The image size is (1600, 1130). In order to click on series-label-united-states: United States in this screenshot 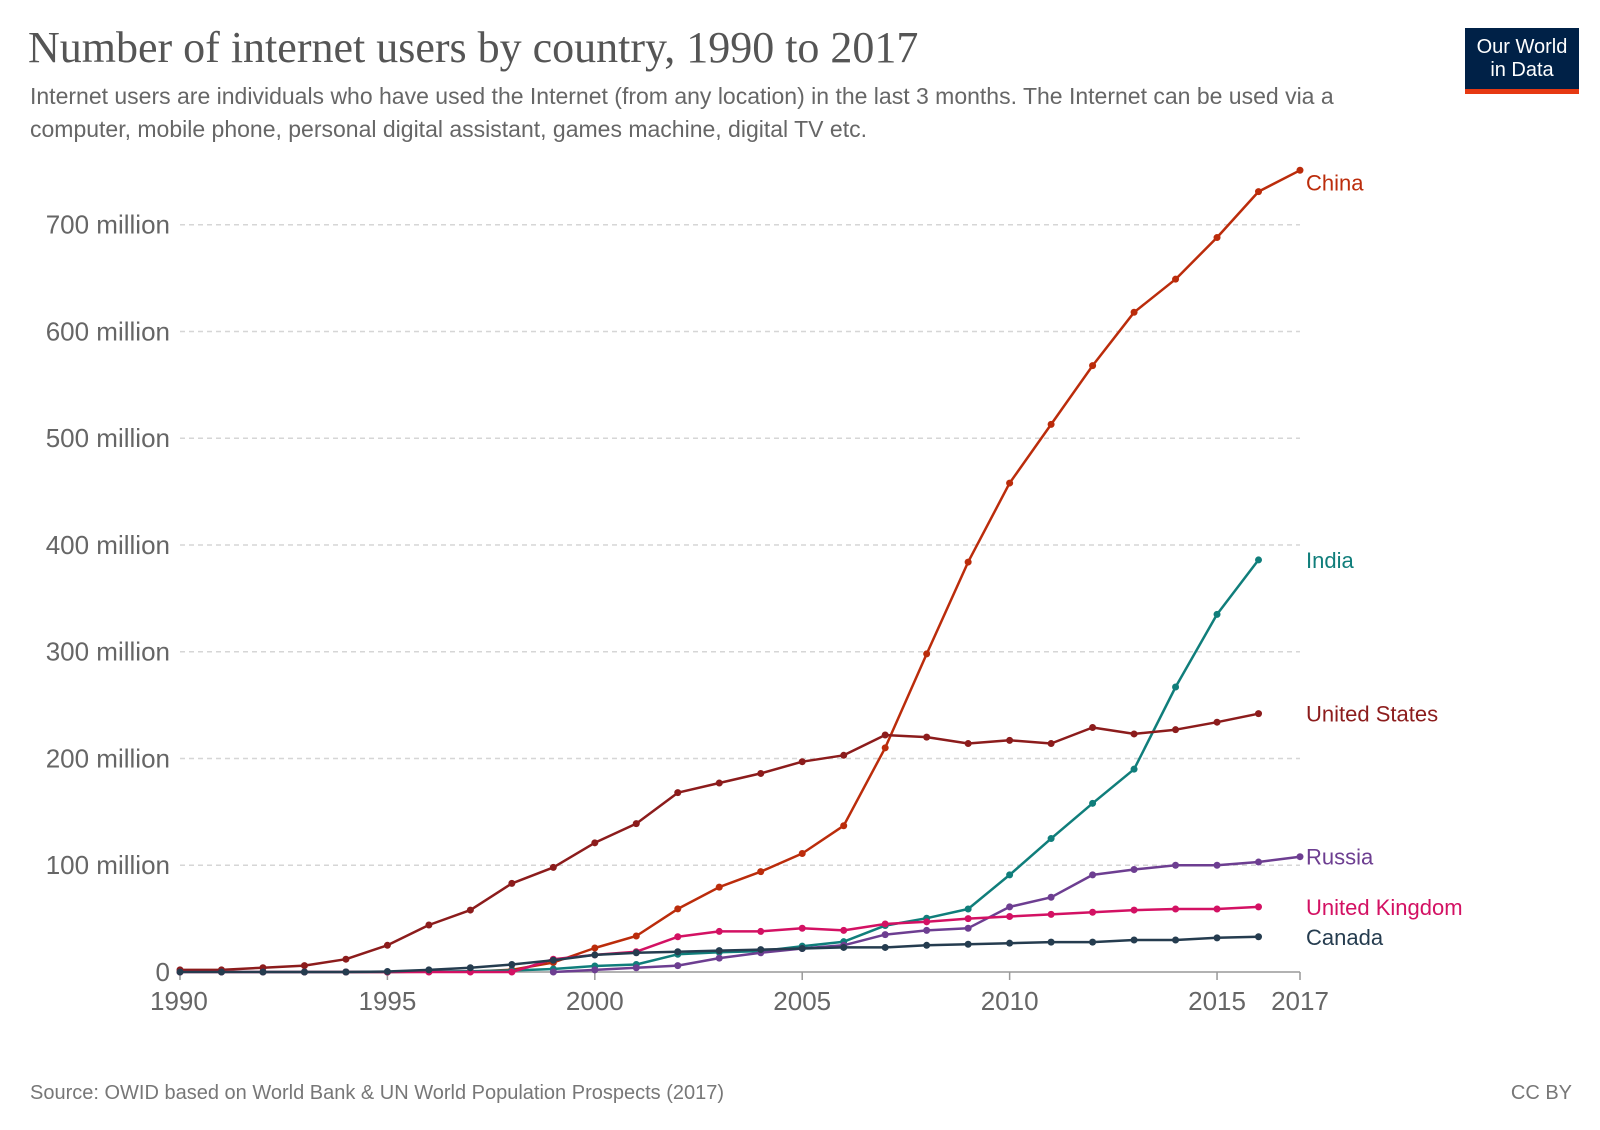, I will do `click(1372, 714)`.